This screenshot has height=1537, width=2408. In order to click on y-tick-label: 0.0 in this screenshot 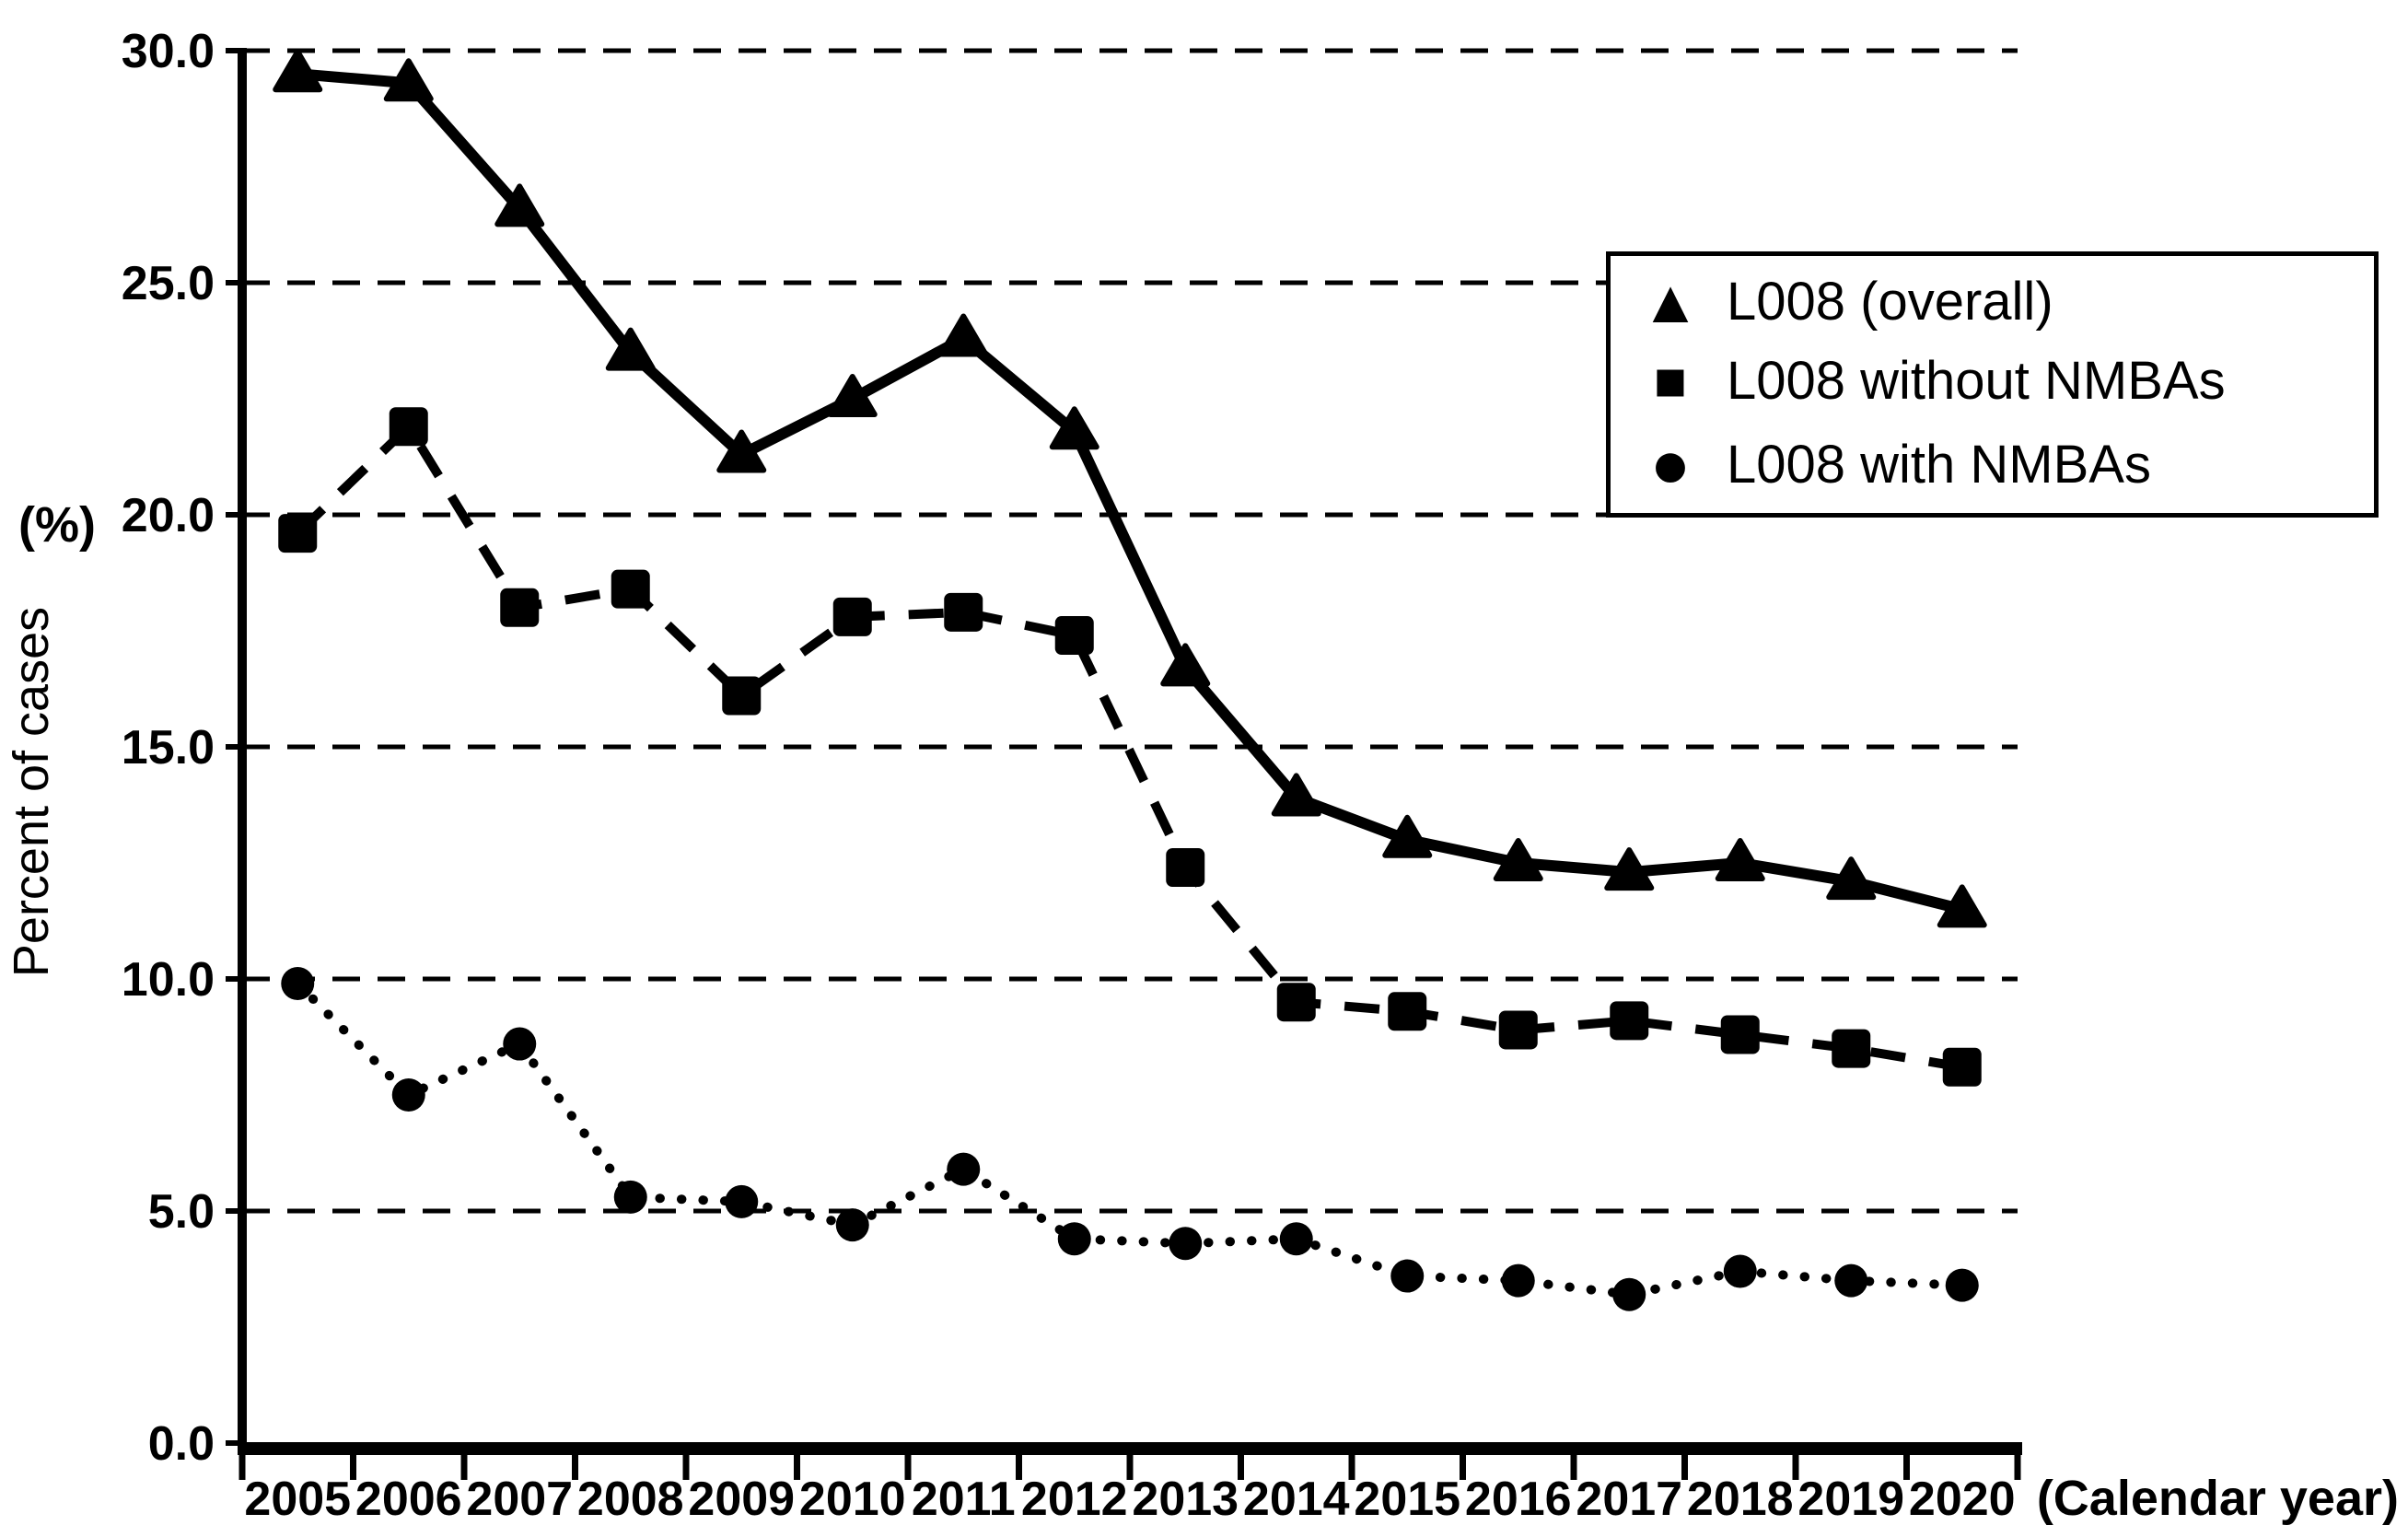, I will do `click(181, 1444)`.